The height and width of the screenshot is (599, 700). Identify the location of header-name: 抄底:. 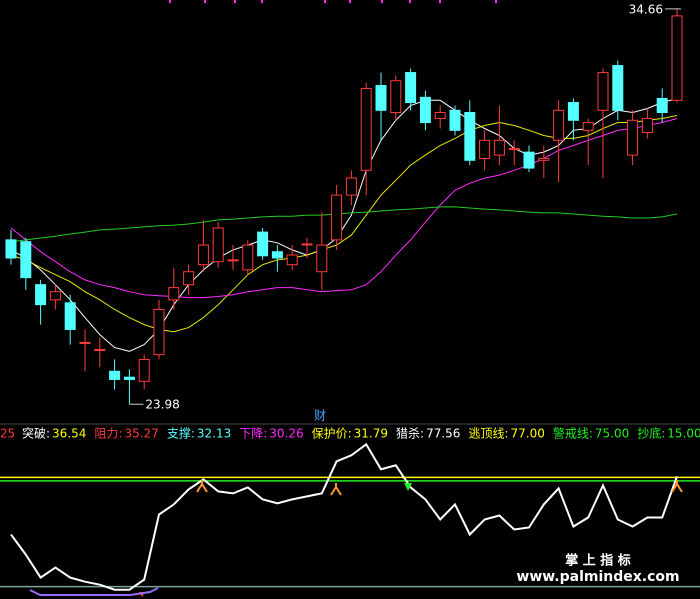
(651, 433).